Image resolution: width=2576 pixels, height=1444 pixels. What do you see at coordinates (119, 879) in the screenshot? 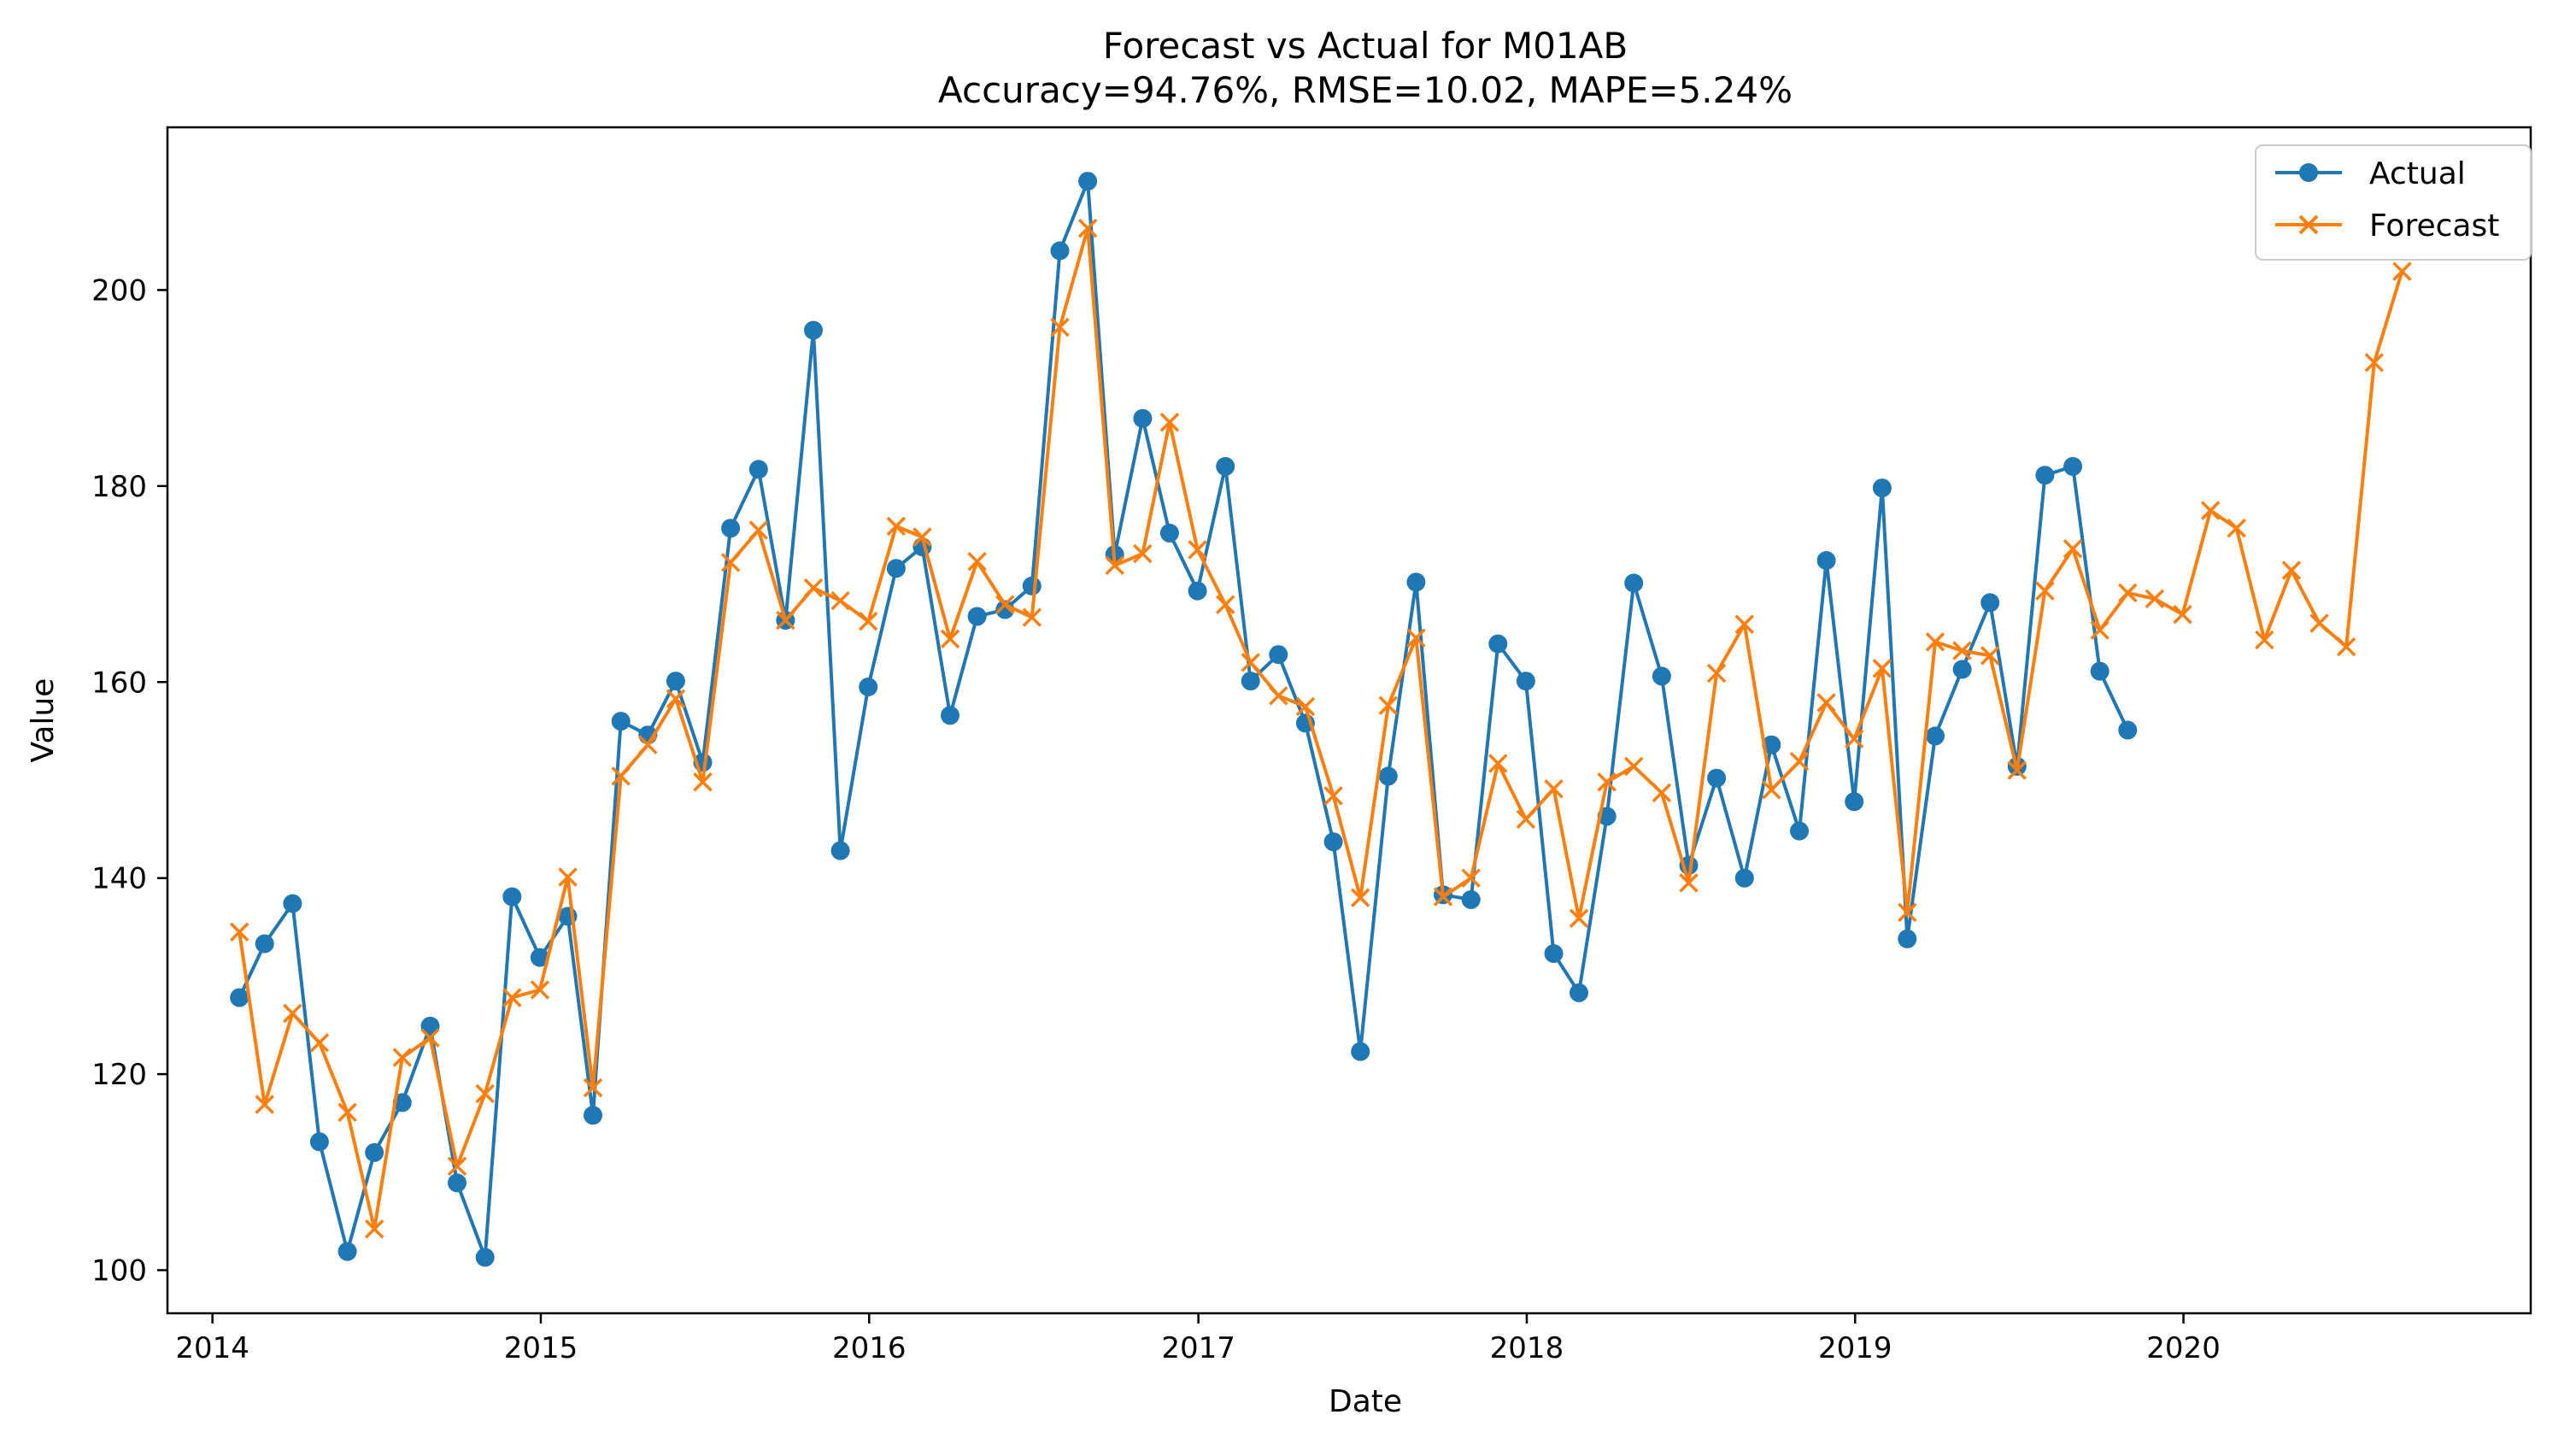
I see `y-tick-label: 140` at bounding box center [119, 879].